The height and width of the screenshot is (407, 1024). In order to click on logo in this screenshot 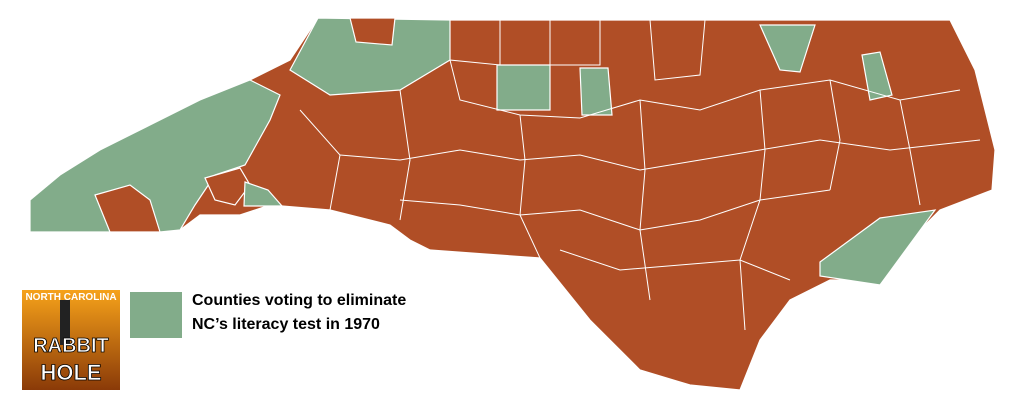, I will do `click(71, 340)`.